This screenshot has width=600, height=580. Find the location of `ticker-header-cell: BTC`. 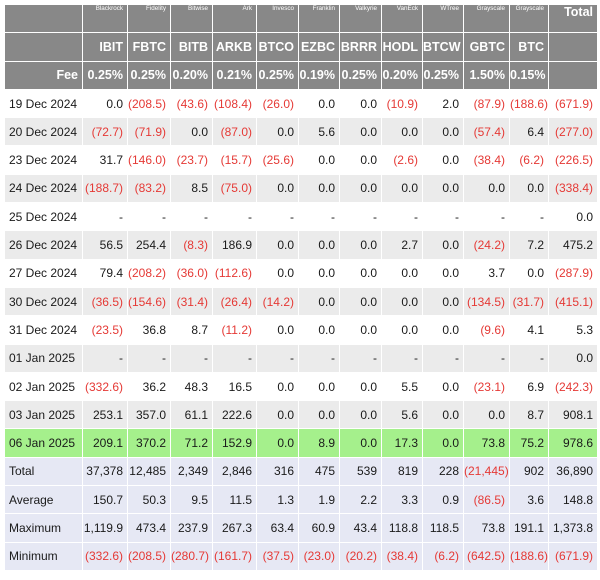

ticker-header-cell: BTC is located at coordinates (529, 47).